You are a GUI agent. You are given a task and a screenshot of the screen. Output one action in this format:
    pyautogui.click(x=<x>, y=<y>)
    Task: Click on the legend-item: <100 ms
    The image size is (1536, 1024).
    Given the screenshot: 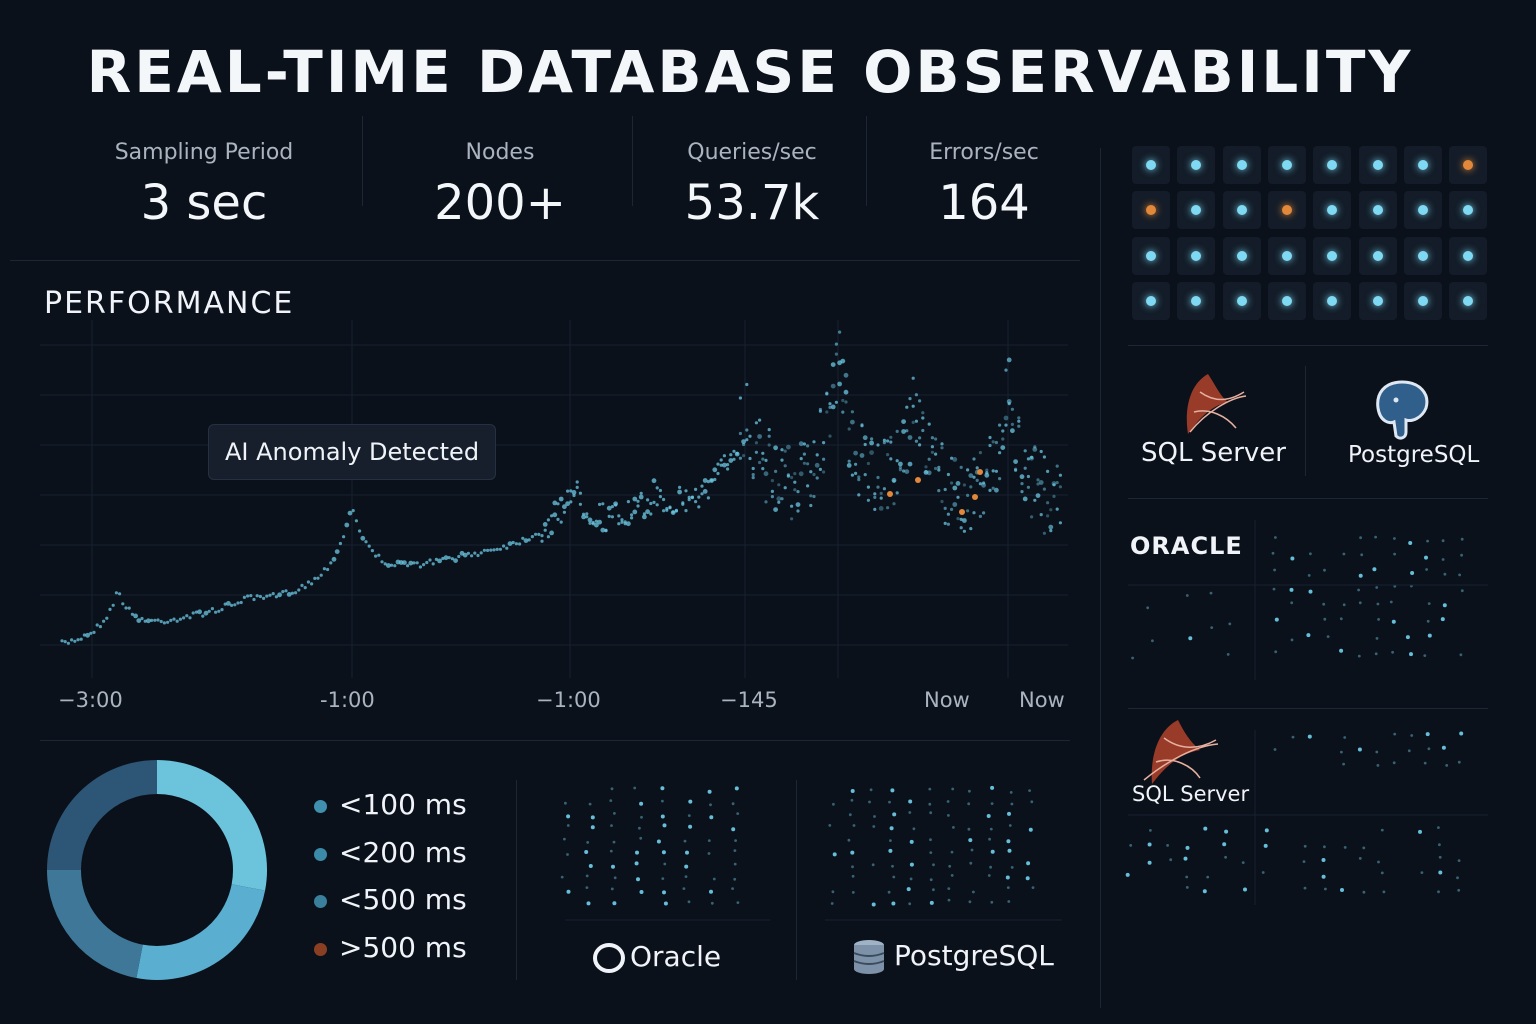 What is the action you would take?
    pyautogui.click(x=390, y=804)
    